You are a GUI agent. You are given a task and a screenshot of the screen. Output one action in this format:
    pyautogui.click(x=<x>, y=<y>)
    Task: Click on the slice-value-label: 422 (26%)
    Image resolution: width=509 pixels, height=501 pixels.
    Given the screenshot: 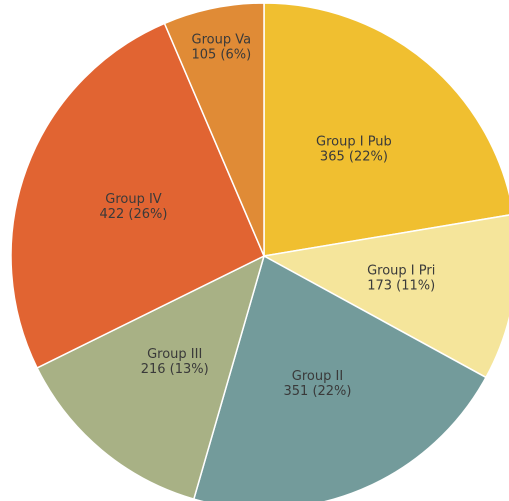 What is the action you would take?
    pyautogui.click(x=133, y=214)
    